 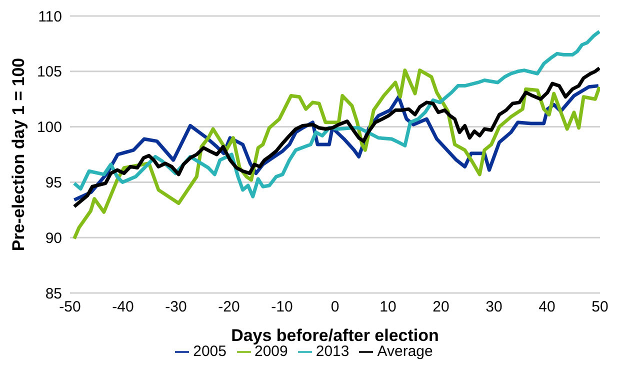 I want to click on y-tick-label: 100, so click(x=49, y=127).